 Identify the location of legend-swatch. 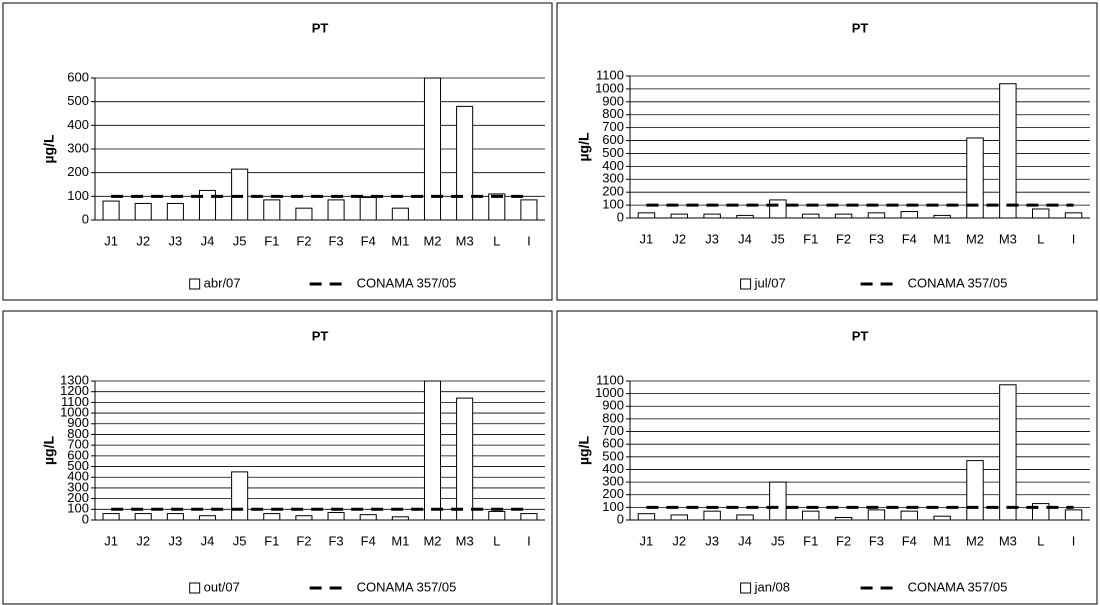
(195, 284).